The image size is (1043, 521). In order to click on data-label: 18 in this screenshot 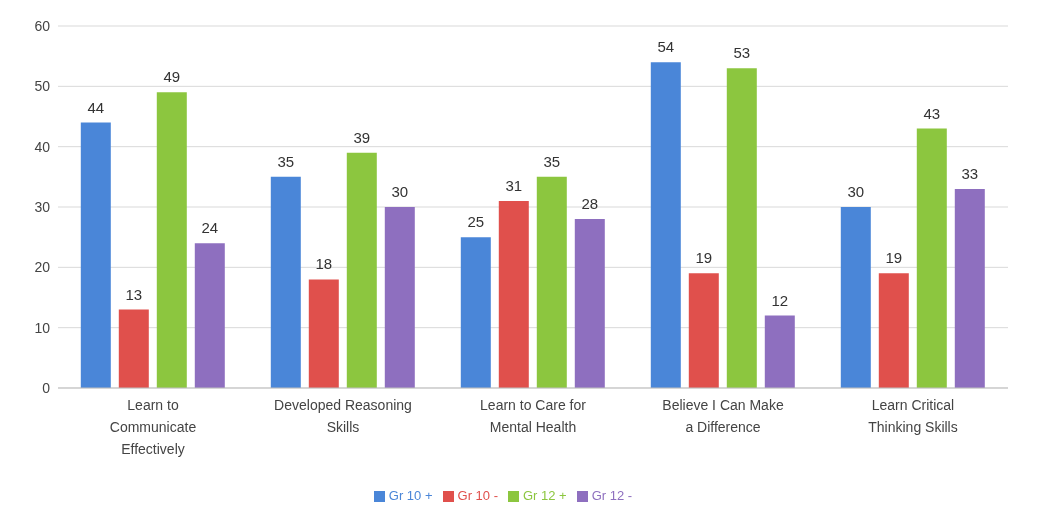, I will do `click(324, 264)`.